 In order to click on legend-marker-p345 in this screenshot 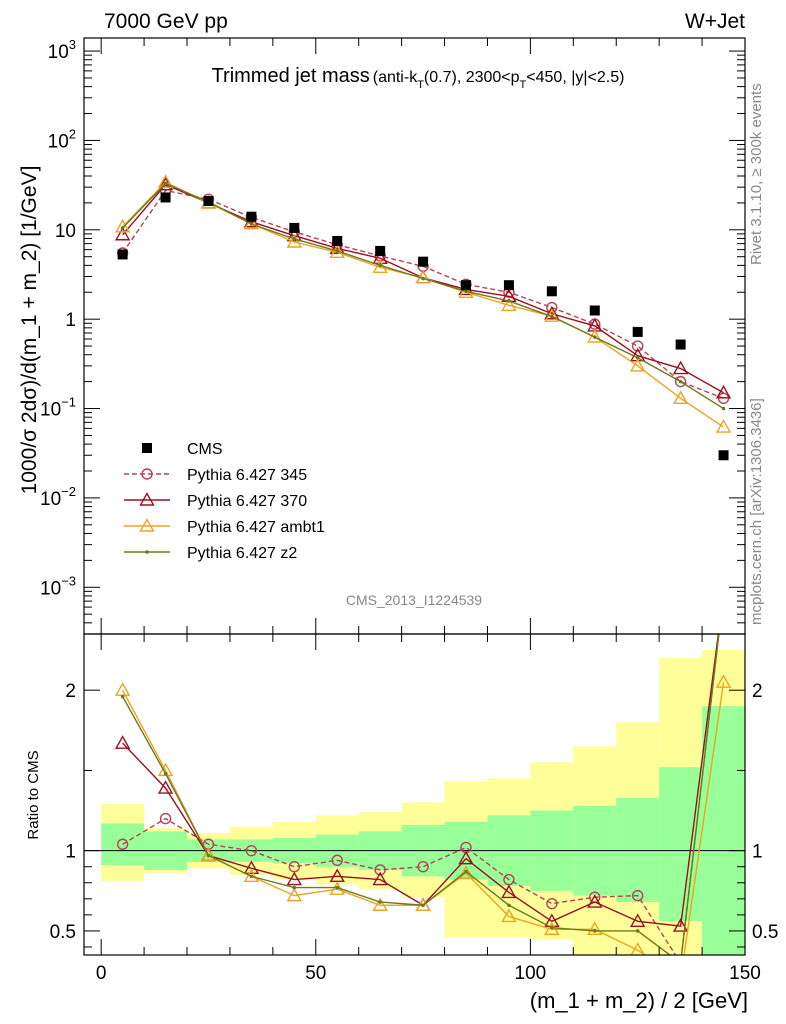, I will do `click(147, 474)`.